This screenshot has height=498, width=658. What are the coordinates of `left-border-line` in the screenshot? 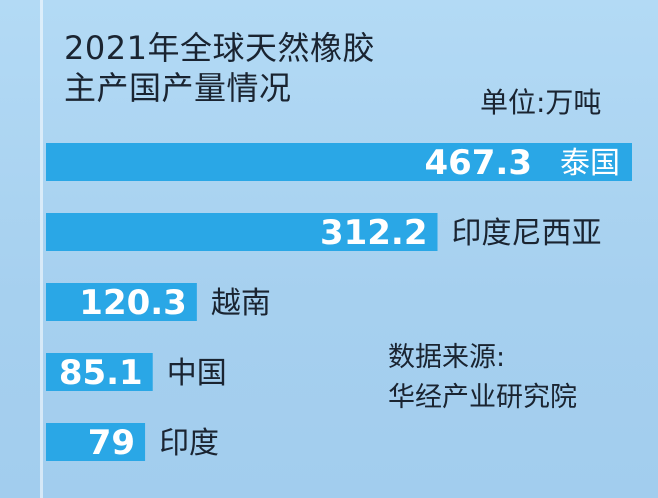 It's located at (41, 249).